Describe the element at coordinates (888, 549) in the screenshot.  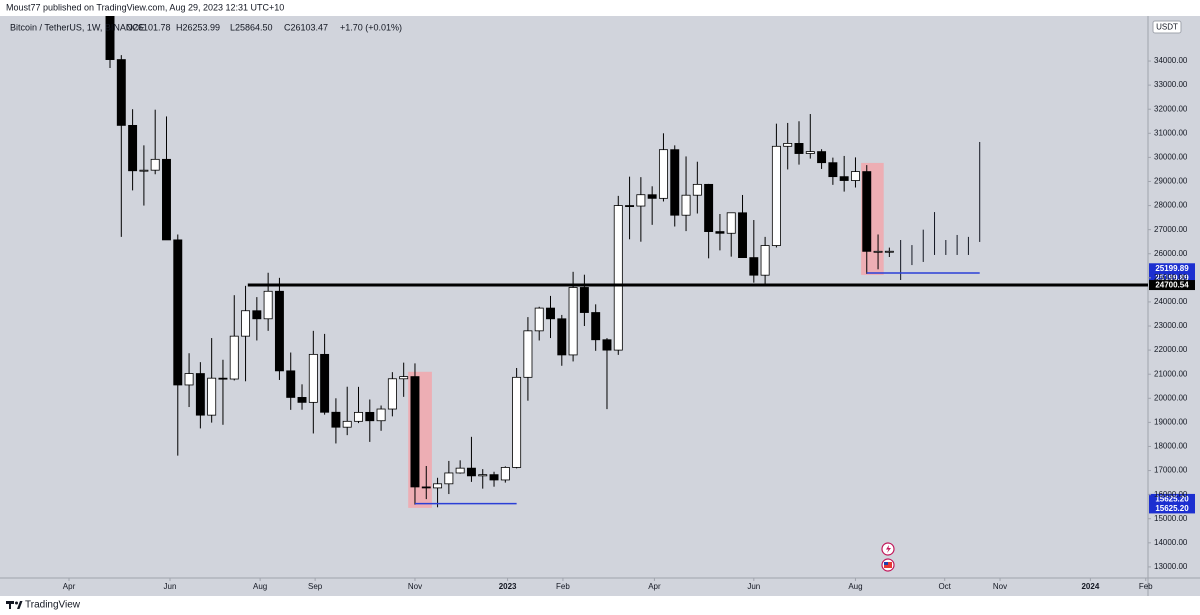
I see `lightning-glyph` at that location.